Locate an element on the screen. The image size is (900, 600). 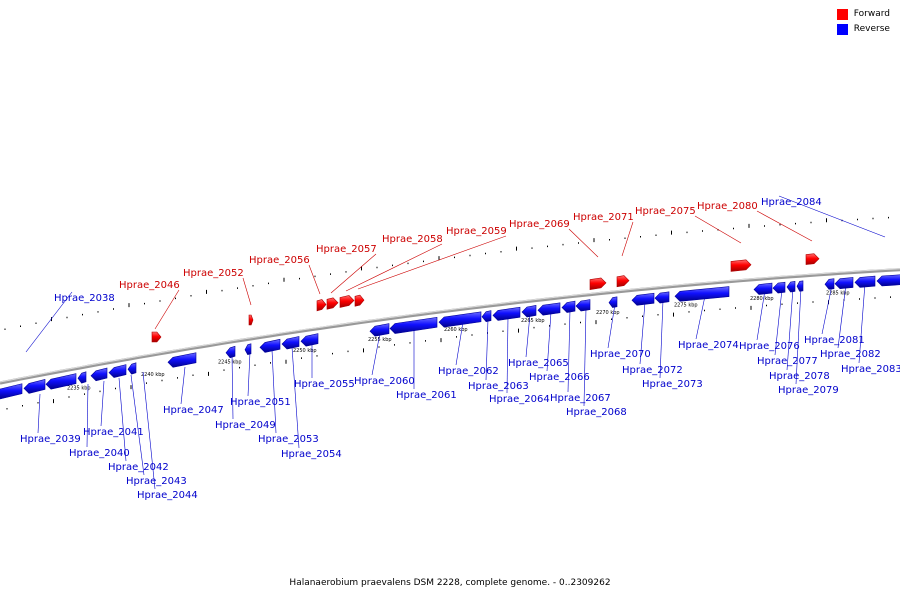
gene-arrow-hprae-2082 is located at coordinates (844, 283).